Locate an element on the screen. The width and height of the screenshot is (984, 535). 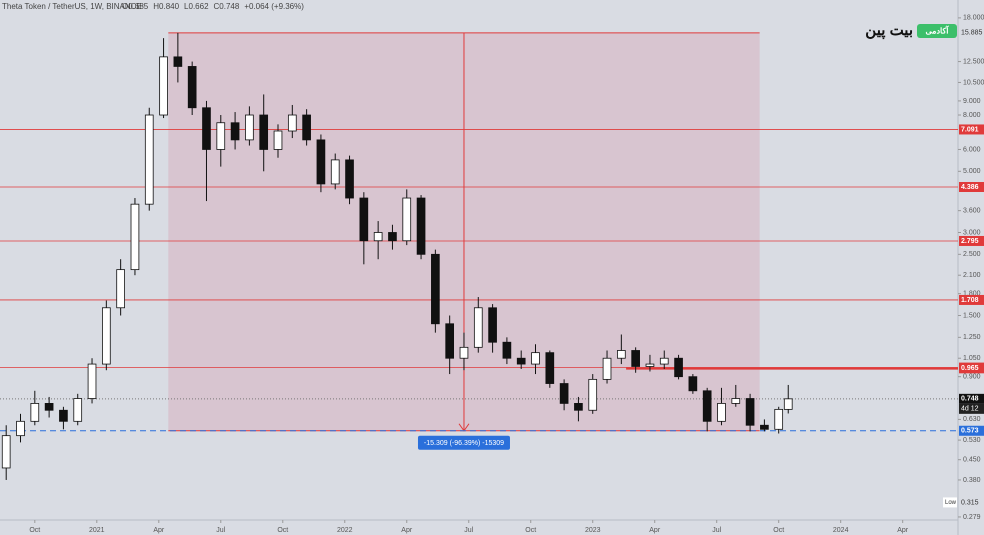
level-label: 4.386 is located at coordinates (970, 187).